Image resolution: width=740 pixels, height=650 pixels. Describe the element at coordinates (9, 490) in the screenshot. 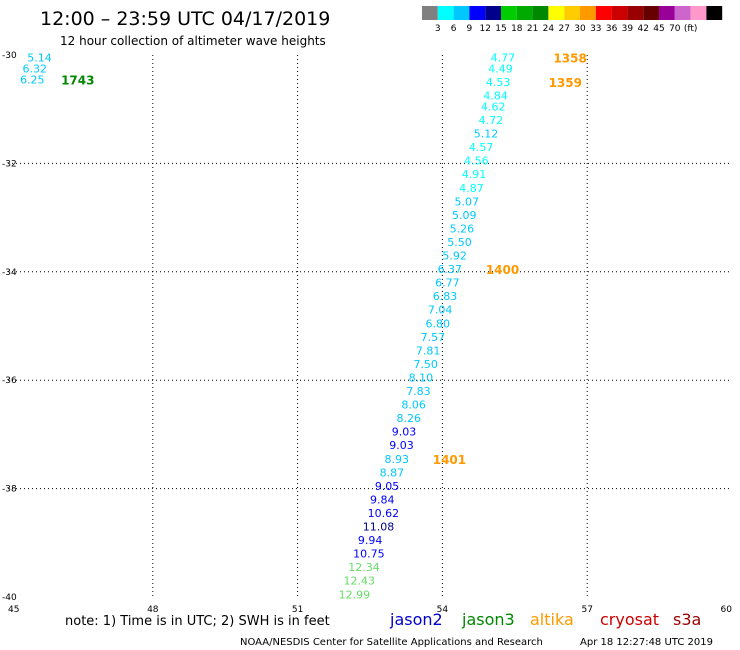

I see `y-tick-label: -38` at that location.